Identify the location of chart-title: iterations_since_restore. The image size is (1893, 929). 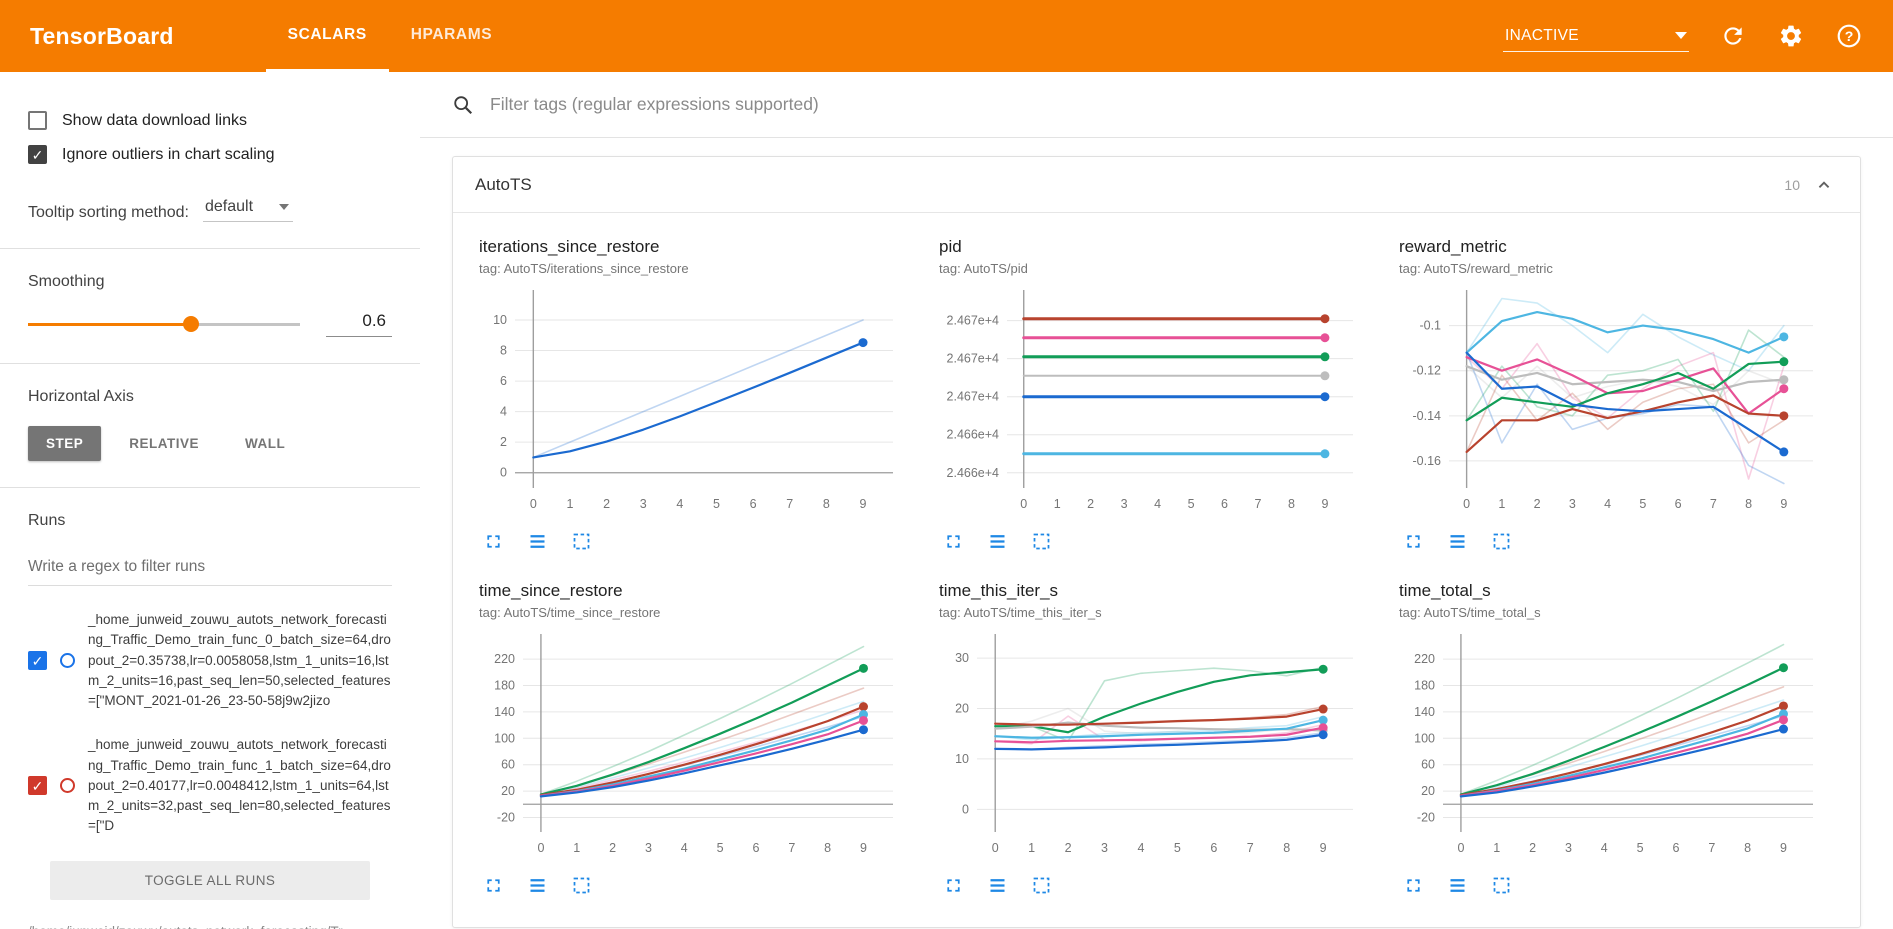
(569, 246).